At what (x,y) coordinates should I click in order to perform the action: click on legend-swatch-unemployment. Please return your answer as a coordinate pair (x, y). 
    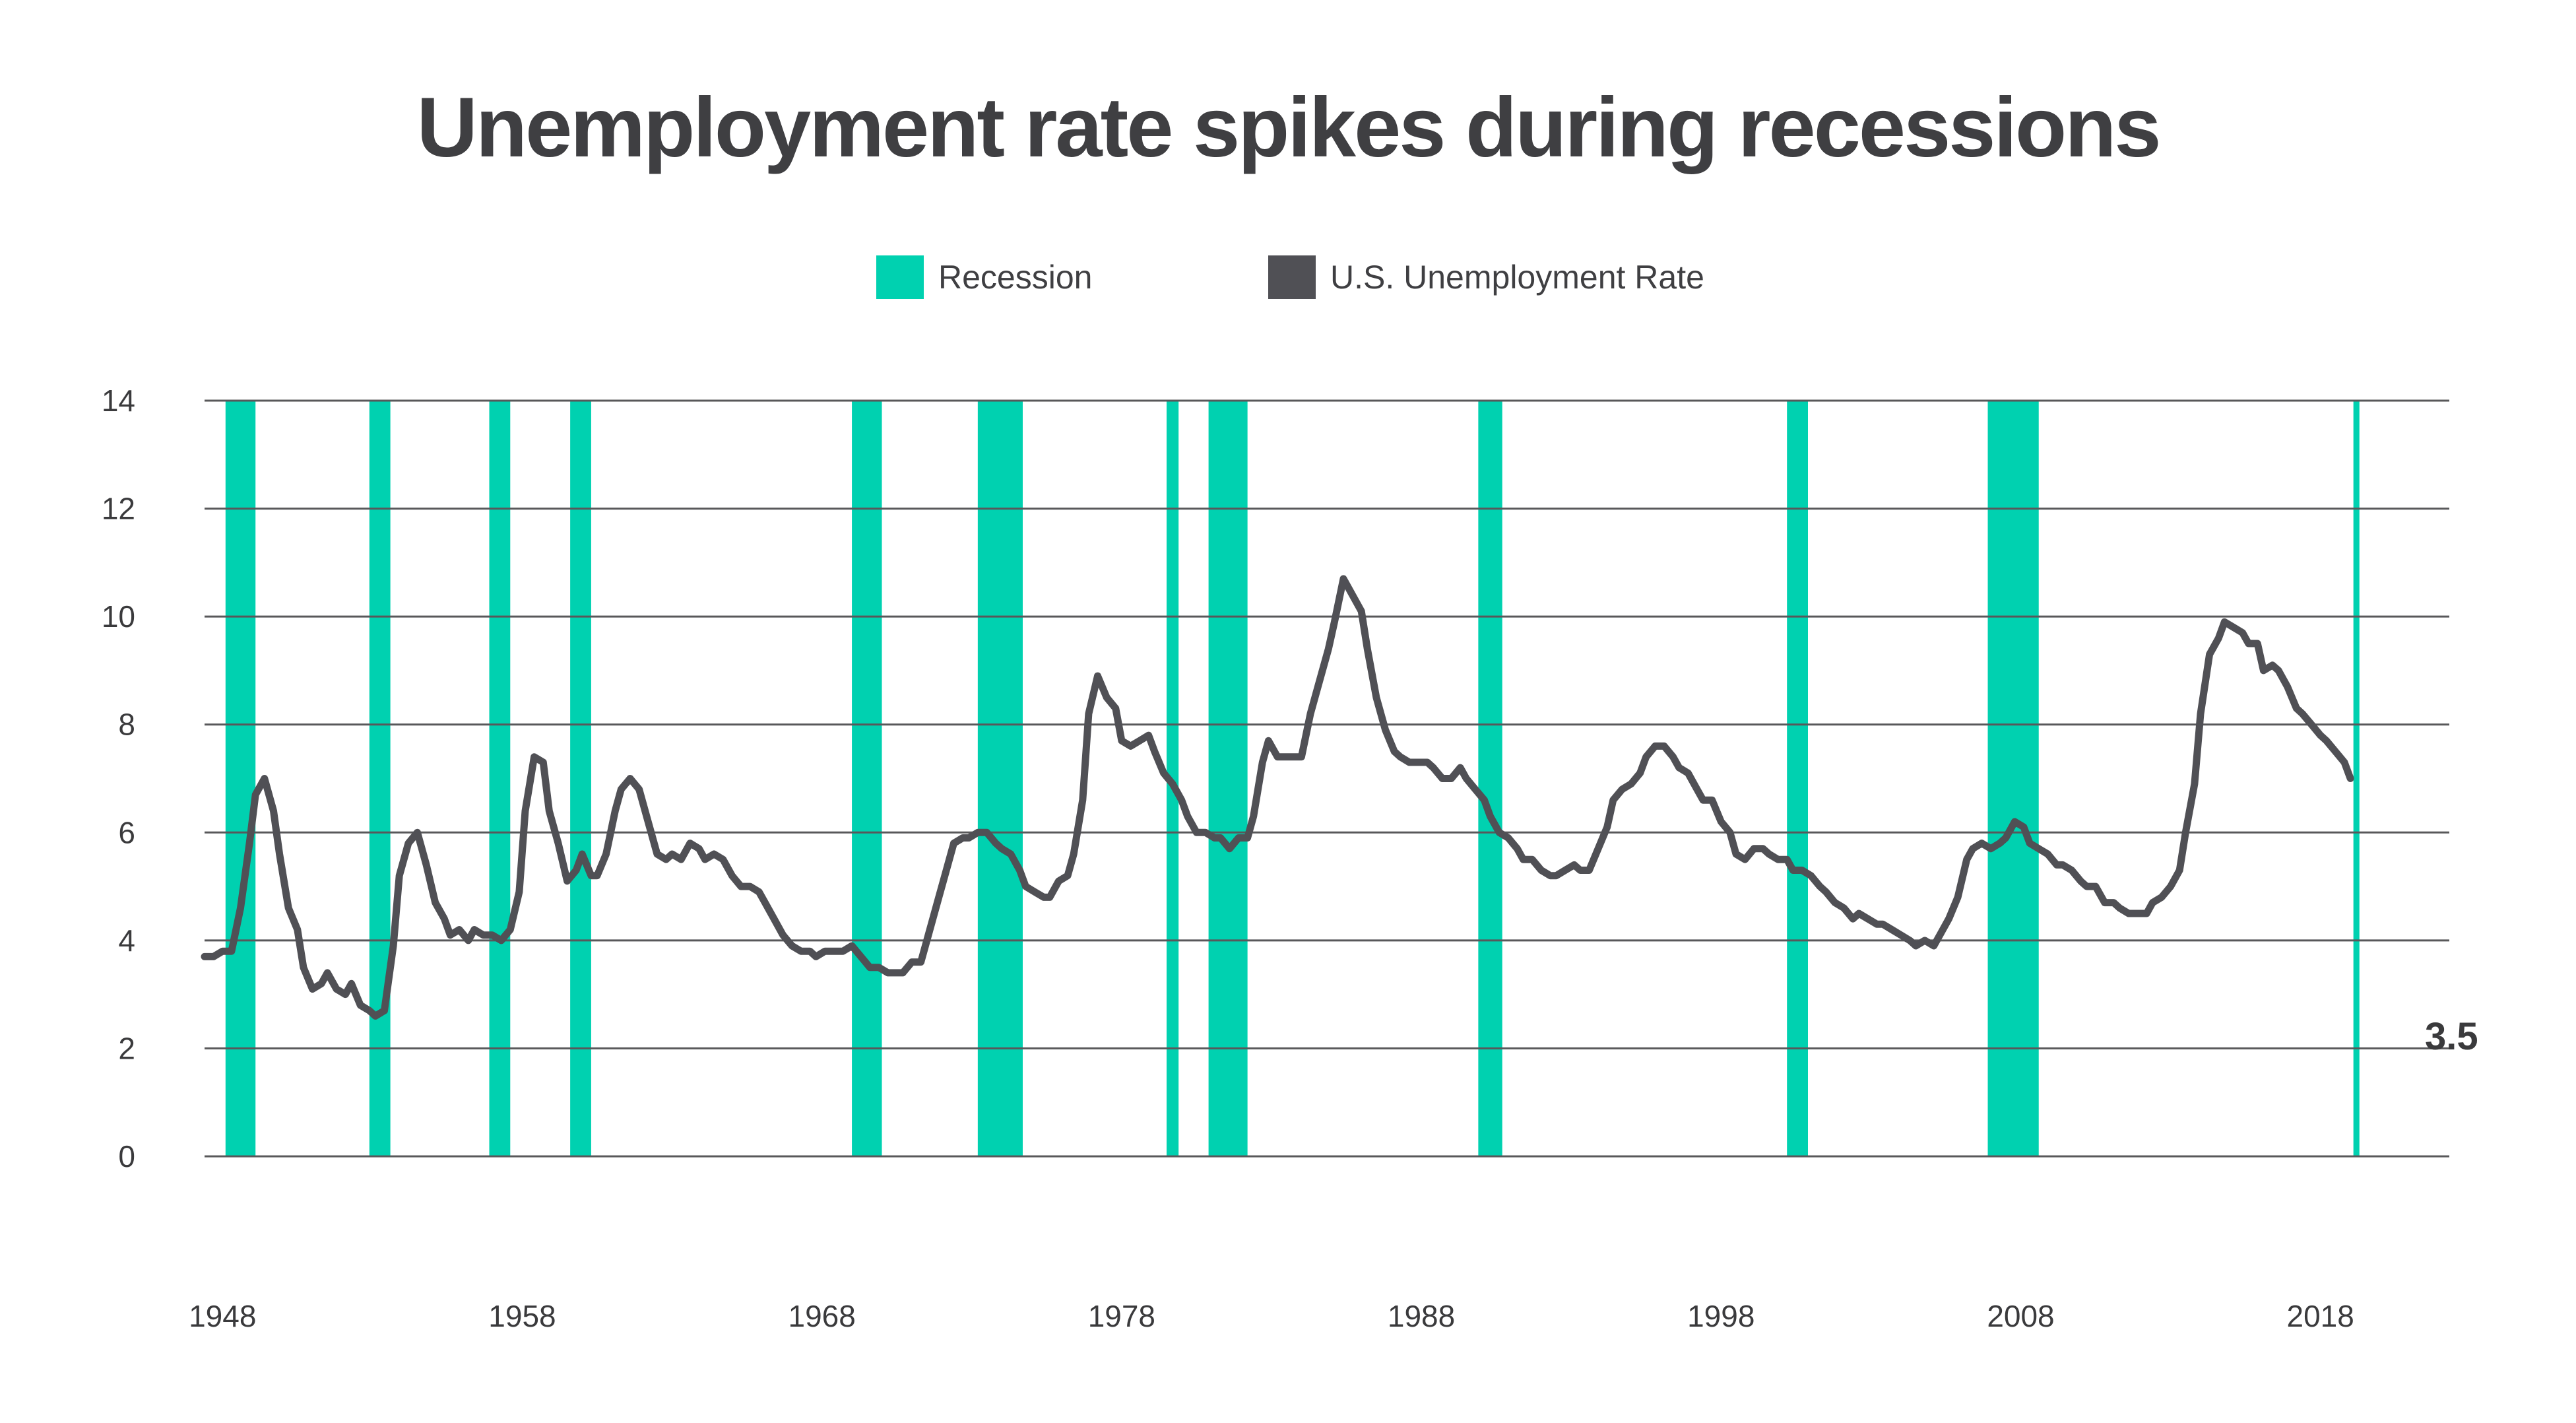
    Looking at the image, I should click on (1292, 277).